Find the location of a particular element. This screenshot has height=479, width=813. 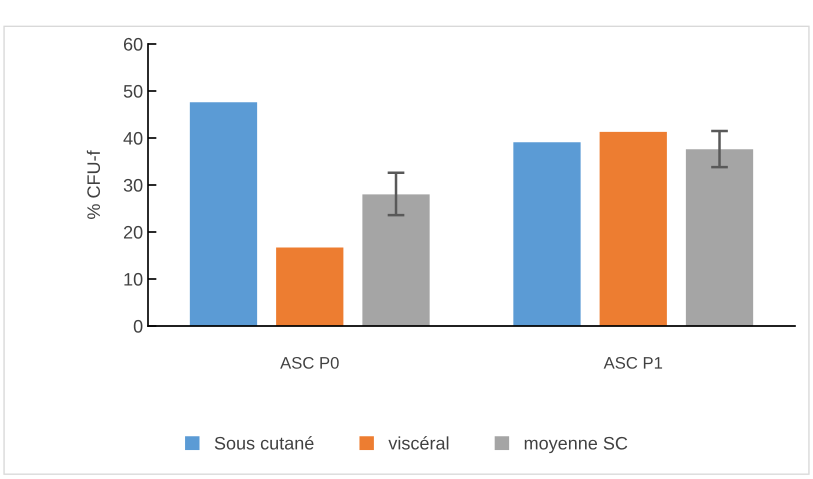

legend-label: moyenne SC is located at coordinates (576, 445).